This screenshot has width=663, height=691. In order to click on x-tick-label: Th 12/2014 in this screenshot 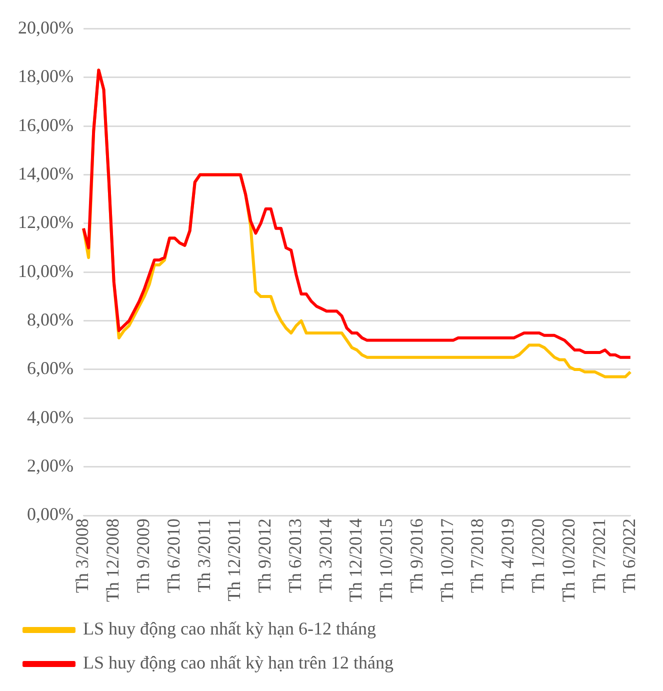, I will do `click(356, 560)`.